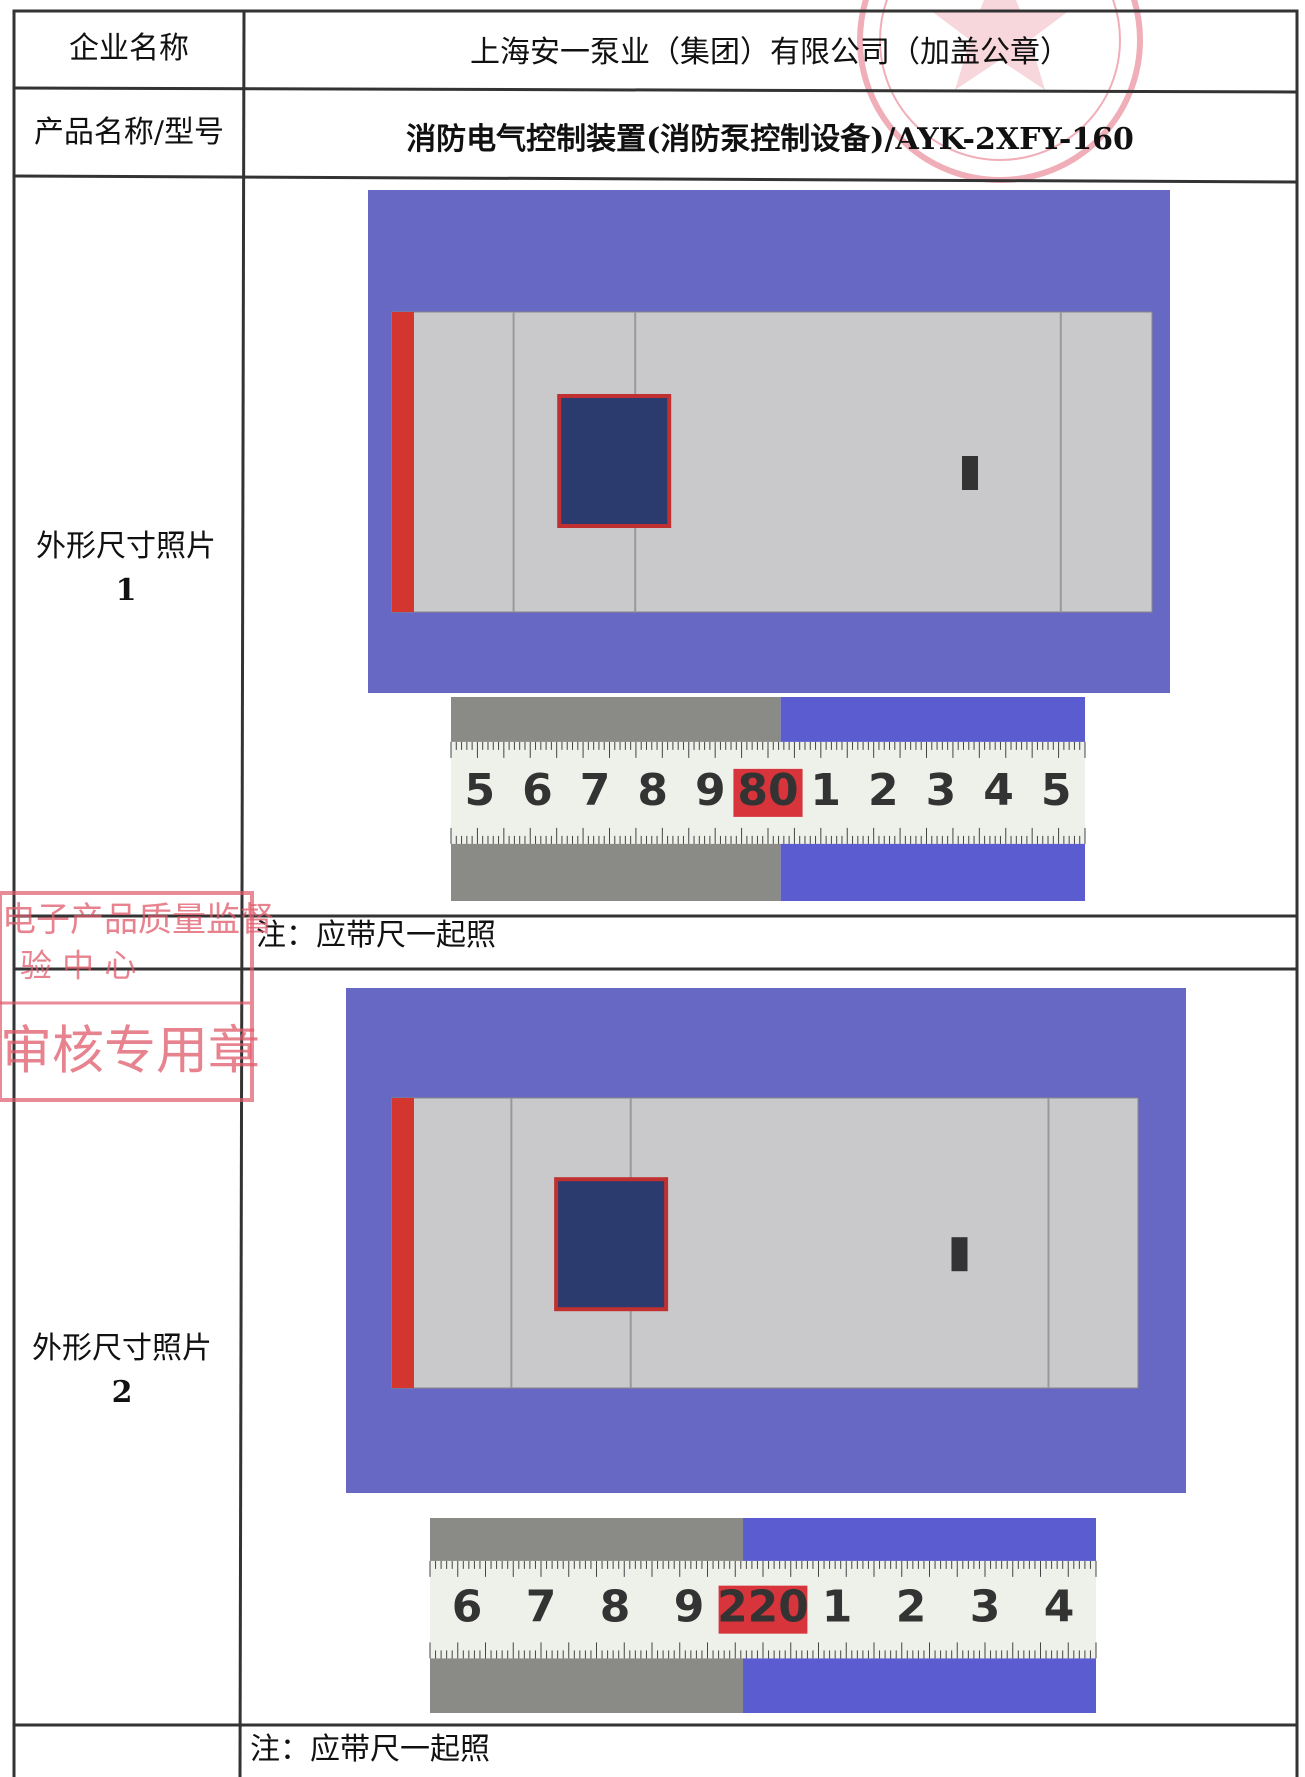  What do you see at coordinates (122, 1392) in the screenshot?
I see `photo-number: 2` at bounding box center [122, 1392].